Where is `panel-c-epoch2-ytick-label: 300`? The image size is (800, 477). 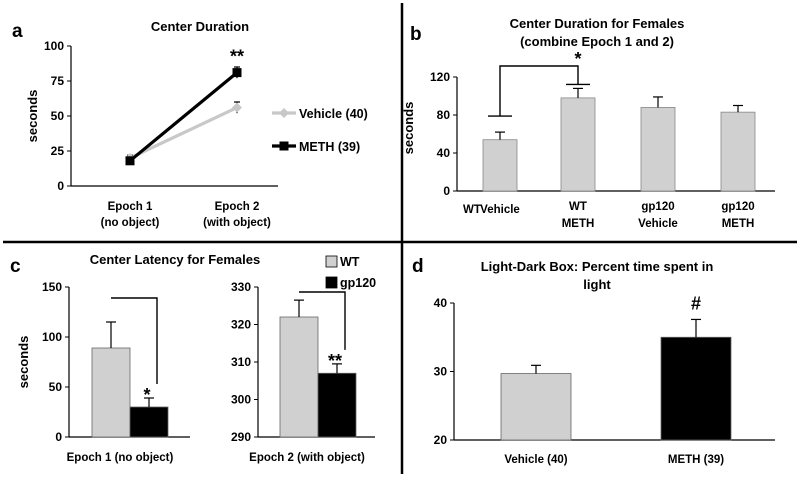
panel-c-epoch2-ytick-label: 300 is located at coordinates (241, 400).